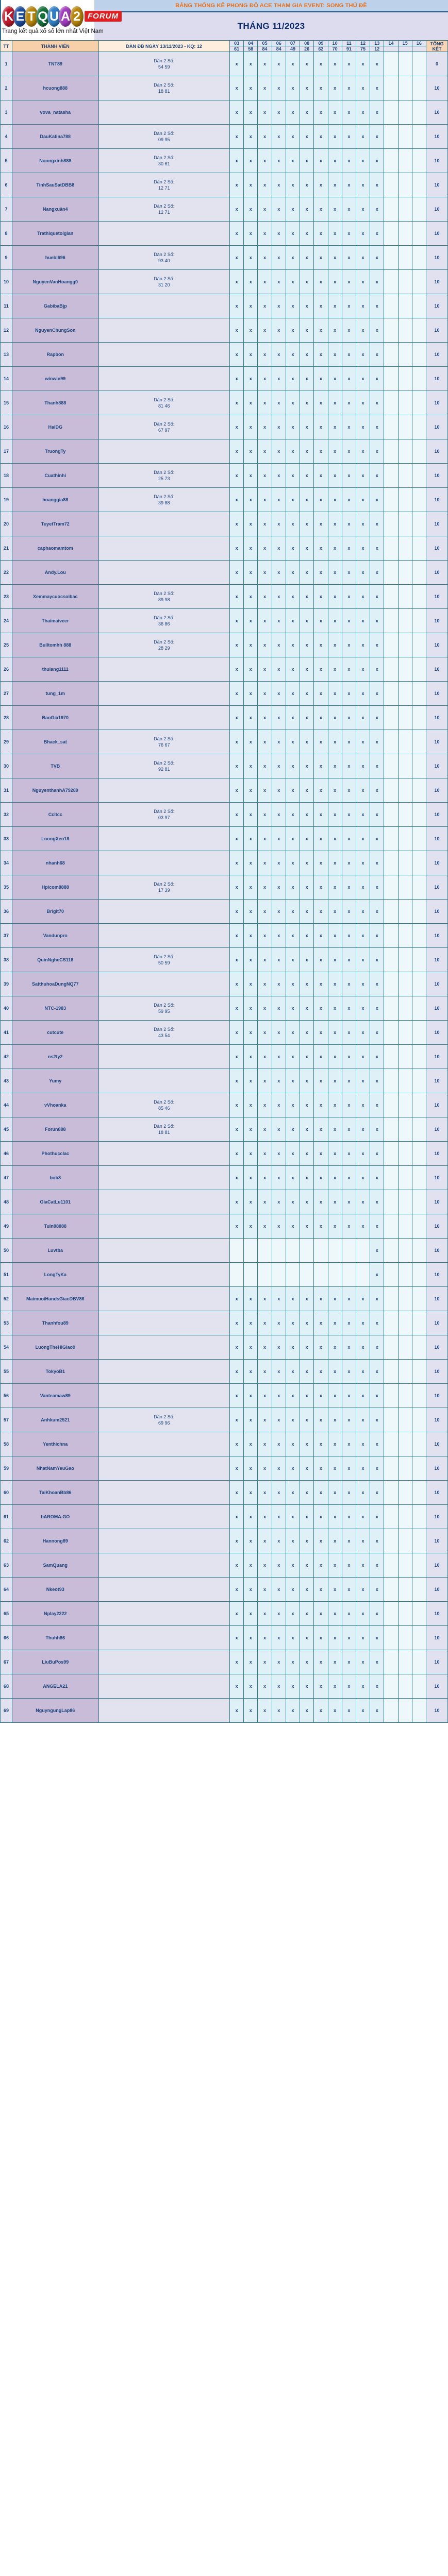 The width and height of the screenshot is (448, 2576). What do you see at coordinates (56, 136) in the screenshot?
I see `member-name: DauKatina788` at bounding box center [56, 136].